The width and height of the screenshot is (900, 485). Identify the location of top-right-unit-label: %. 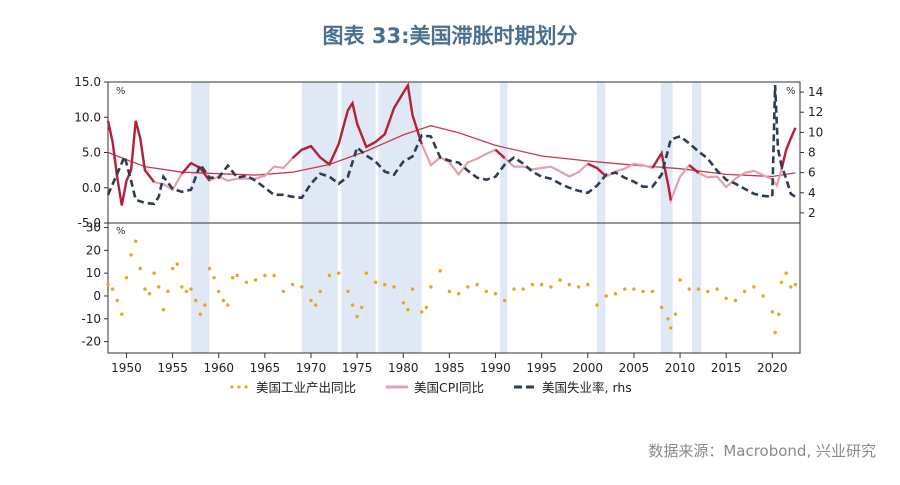
(791, 91).